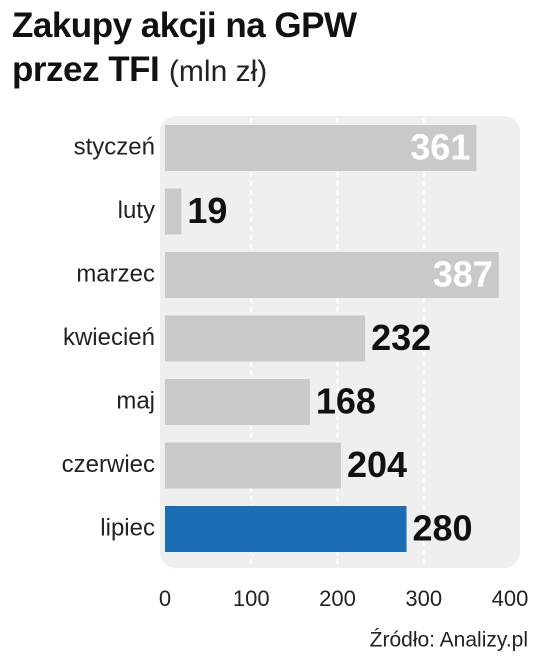 This screenshot has width=536, height=659. I want to click on value-label: 204, so click(377, 464).